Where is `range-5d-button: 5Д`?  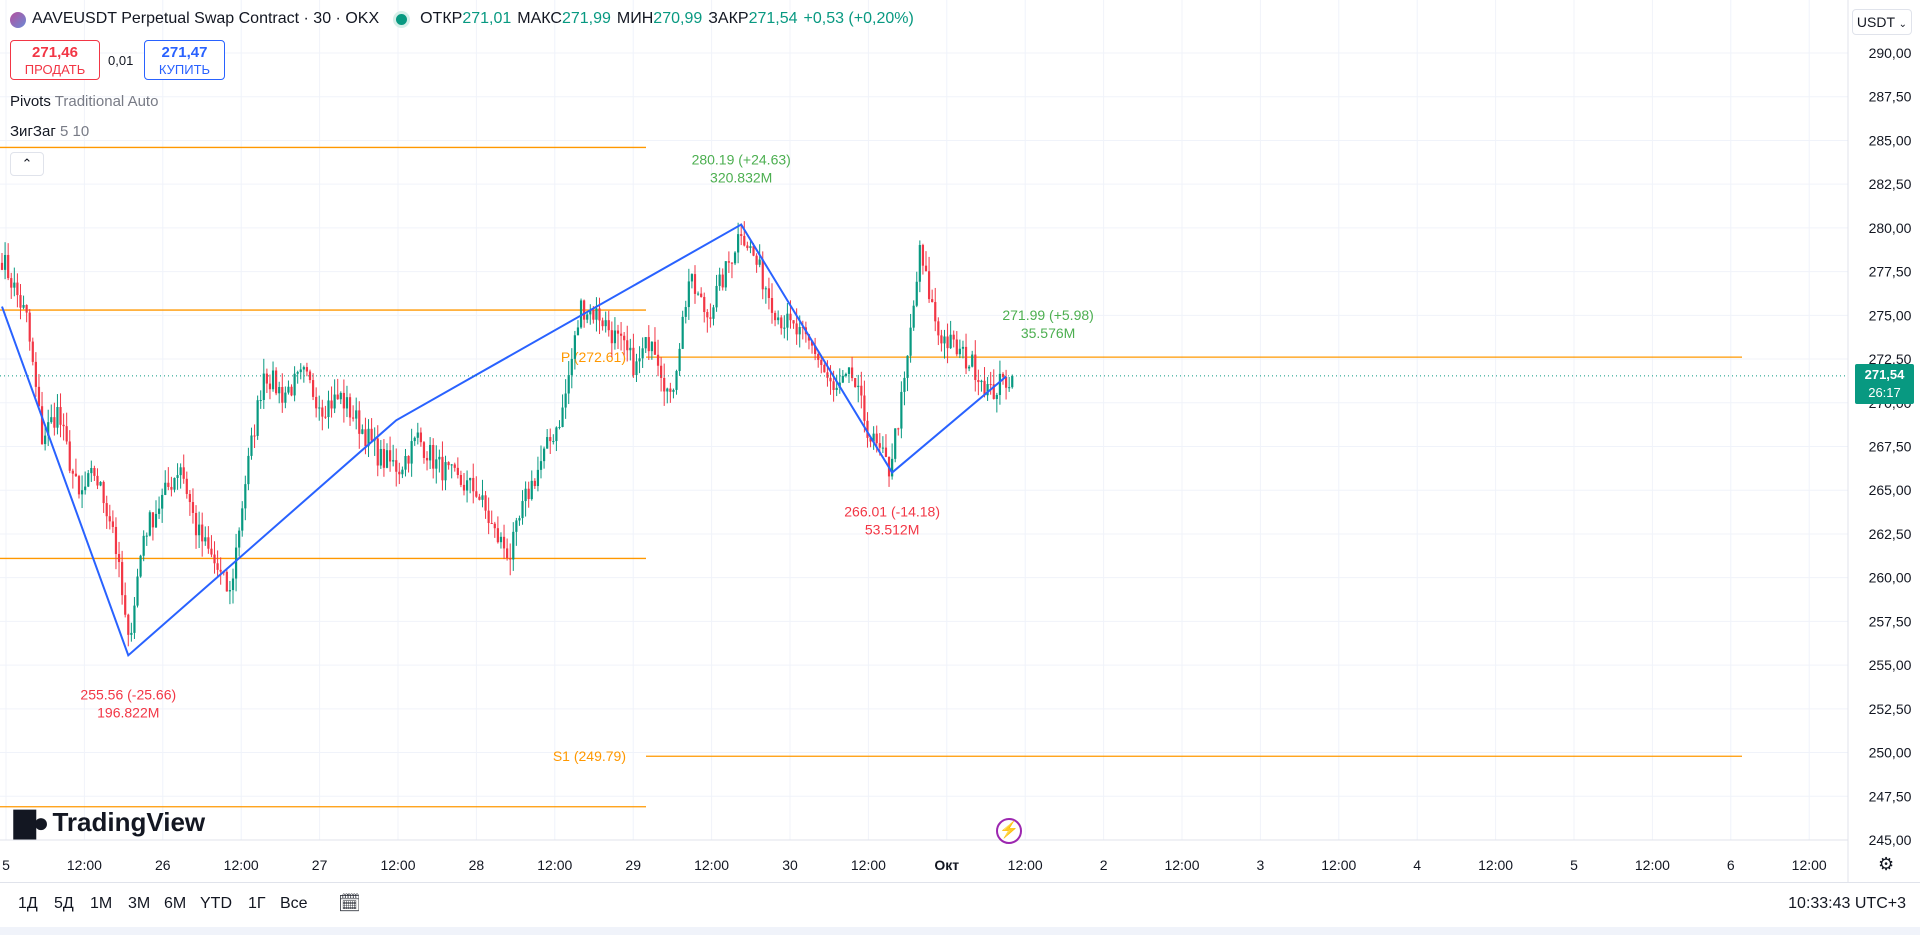
range-5d-button: 5Д is located at coordinates (64, 903).